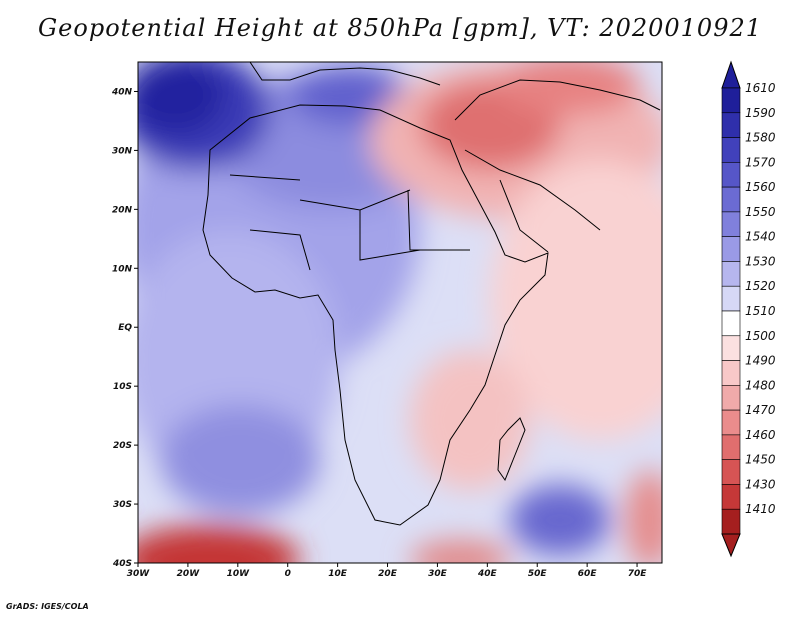  Describe the element at coordinates (760, 336) in the screenshot. I see `colorbar-label: 1500` at that location.